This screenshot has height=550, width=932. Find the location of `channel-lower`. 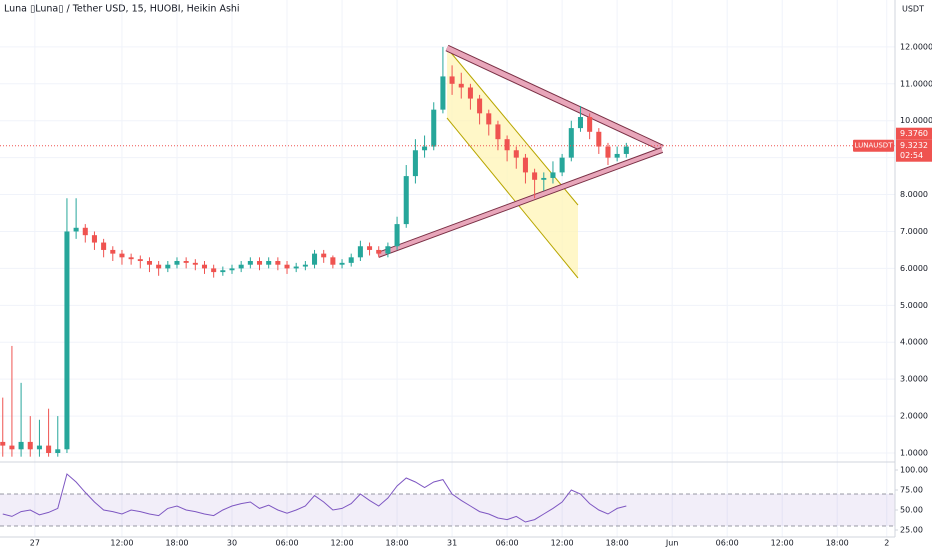

channel-lower is located at coordinates (512, 198).